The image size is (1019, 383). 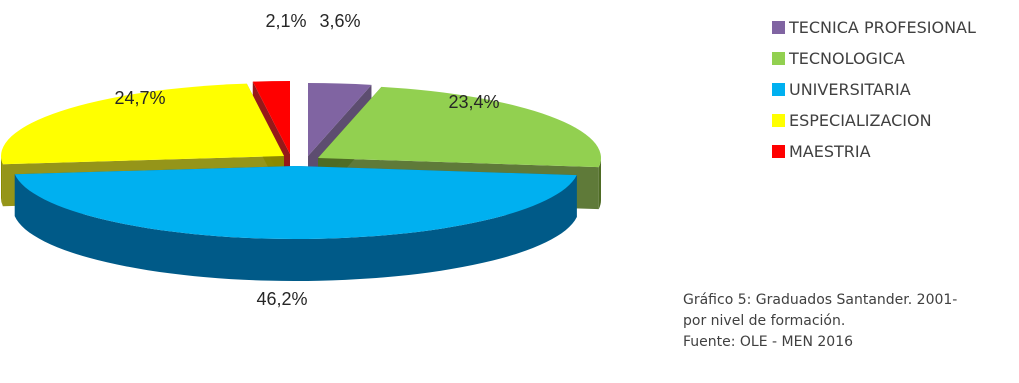 What do you see at coordinates (281, 299) in the screenshot?
I see `pie-data-label: 46,2%` at bounding box center [281, 299].